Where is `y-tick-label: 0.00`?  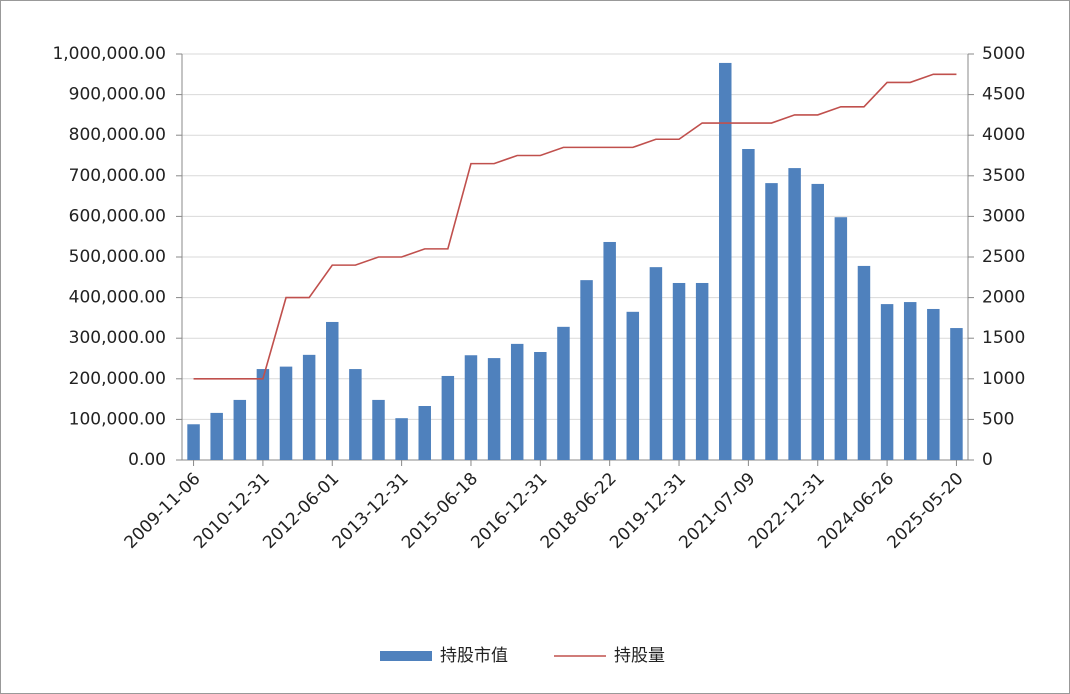
y-tick-label: 0.00 is located at coordinates (147, 460).